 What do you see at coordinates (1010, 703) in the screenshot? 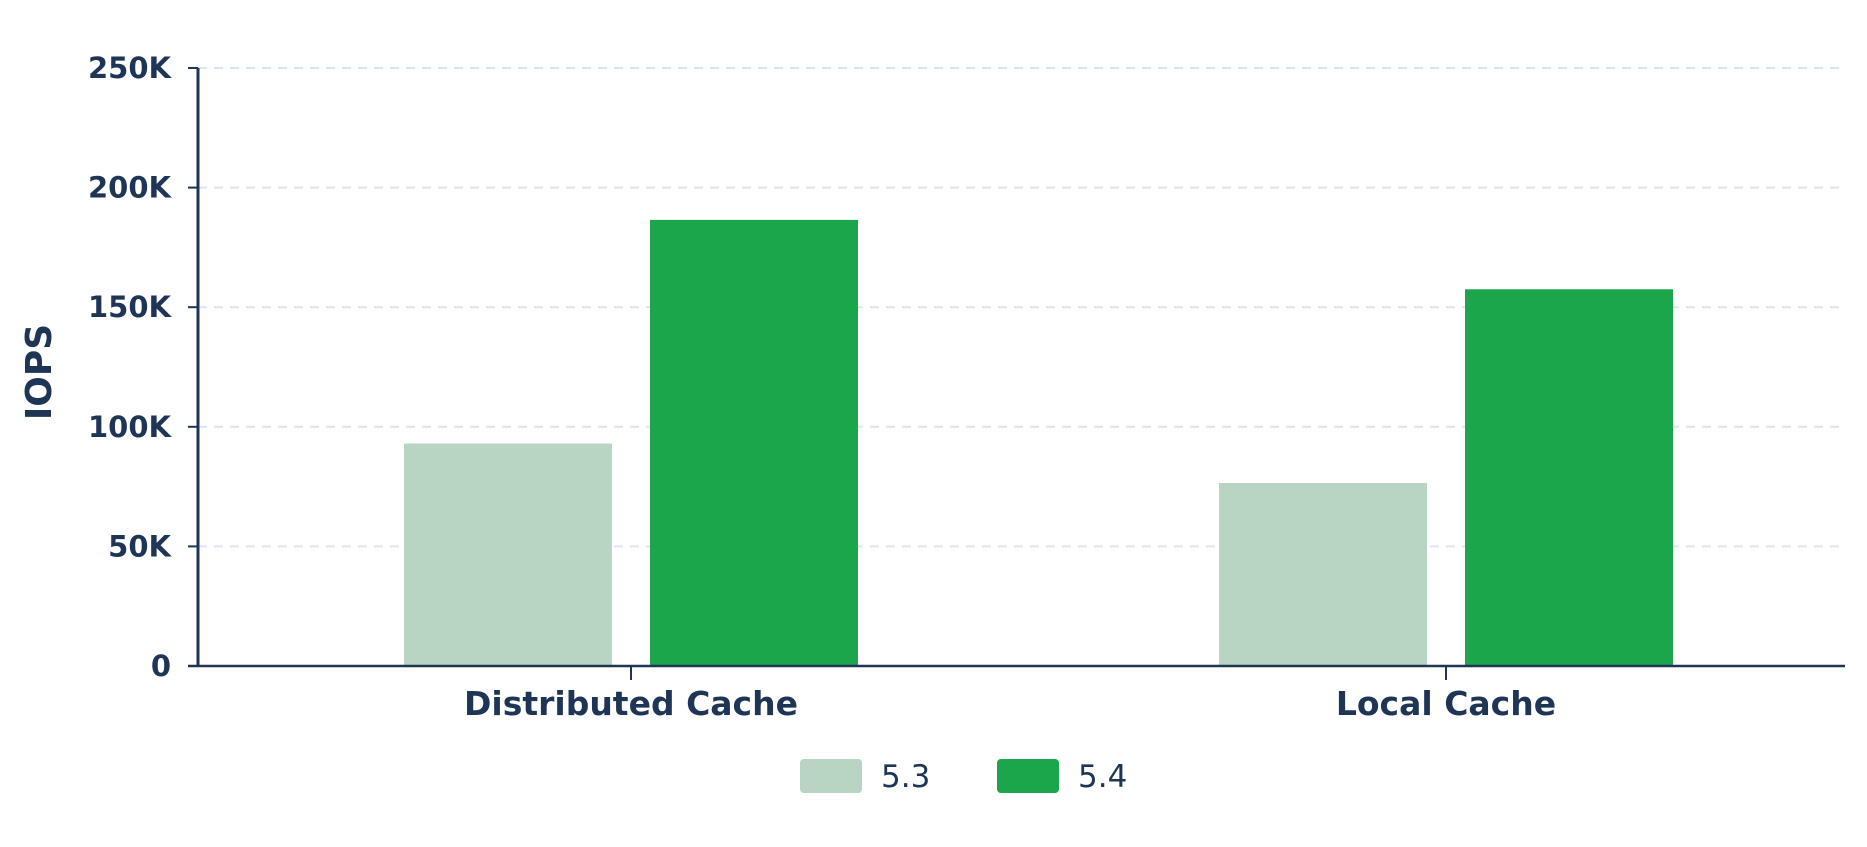
I see `x-category-labels: Distributed Cache Local Cache` at bounding box center [1010, 703].